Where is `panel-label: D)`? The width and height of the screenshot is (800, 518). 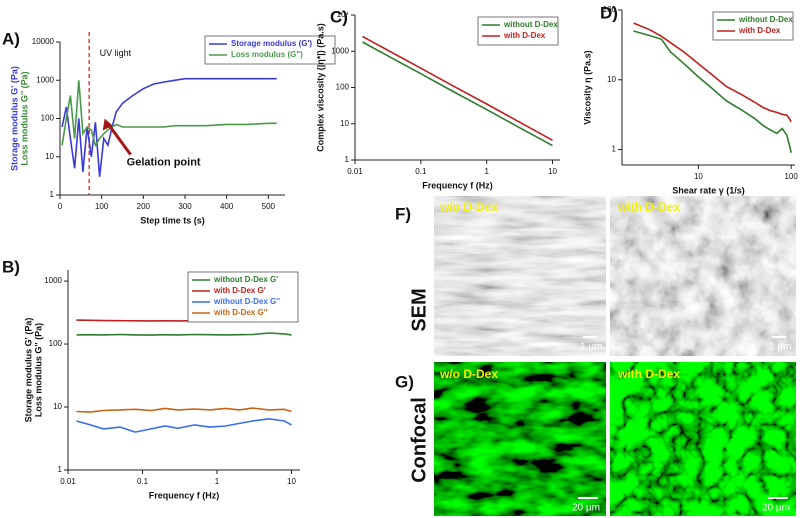 panel-label: D) is located at coordinates (609, 12).